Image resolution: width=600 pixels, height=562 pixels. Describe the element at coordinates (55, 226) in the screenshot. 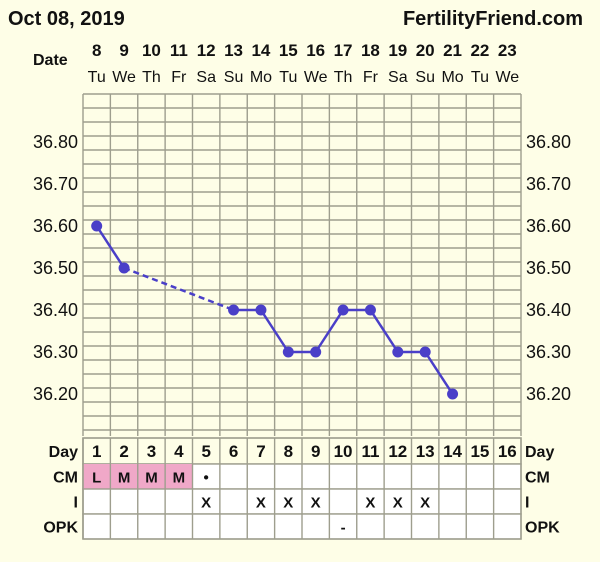

I see `y-tick-label-left: 36.60` at that location.